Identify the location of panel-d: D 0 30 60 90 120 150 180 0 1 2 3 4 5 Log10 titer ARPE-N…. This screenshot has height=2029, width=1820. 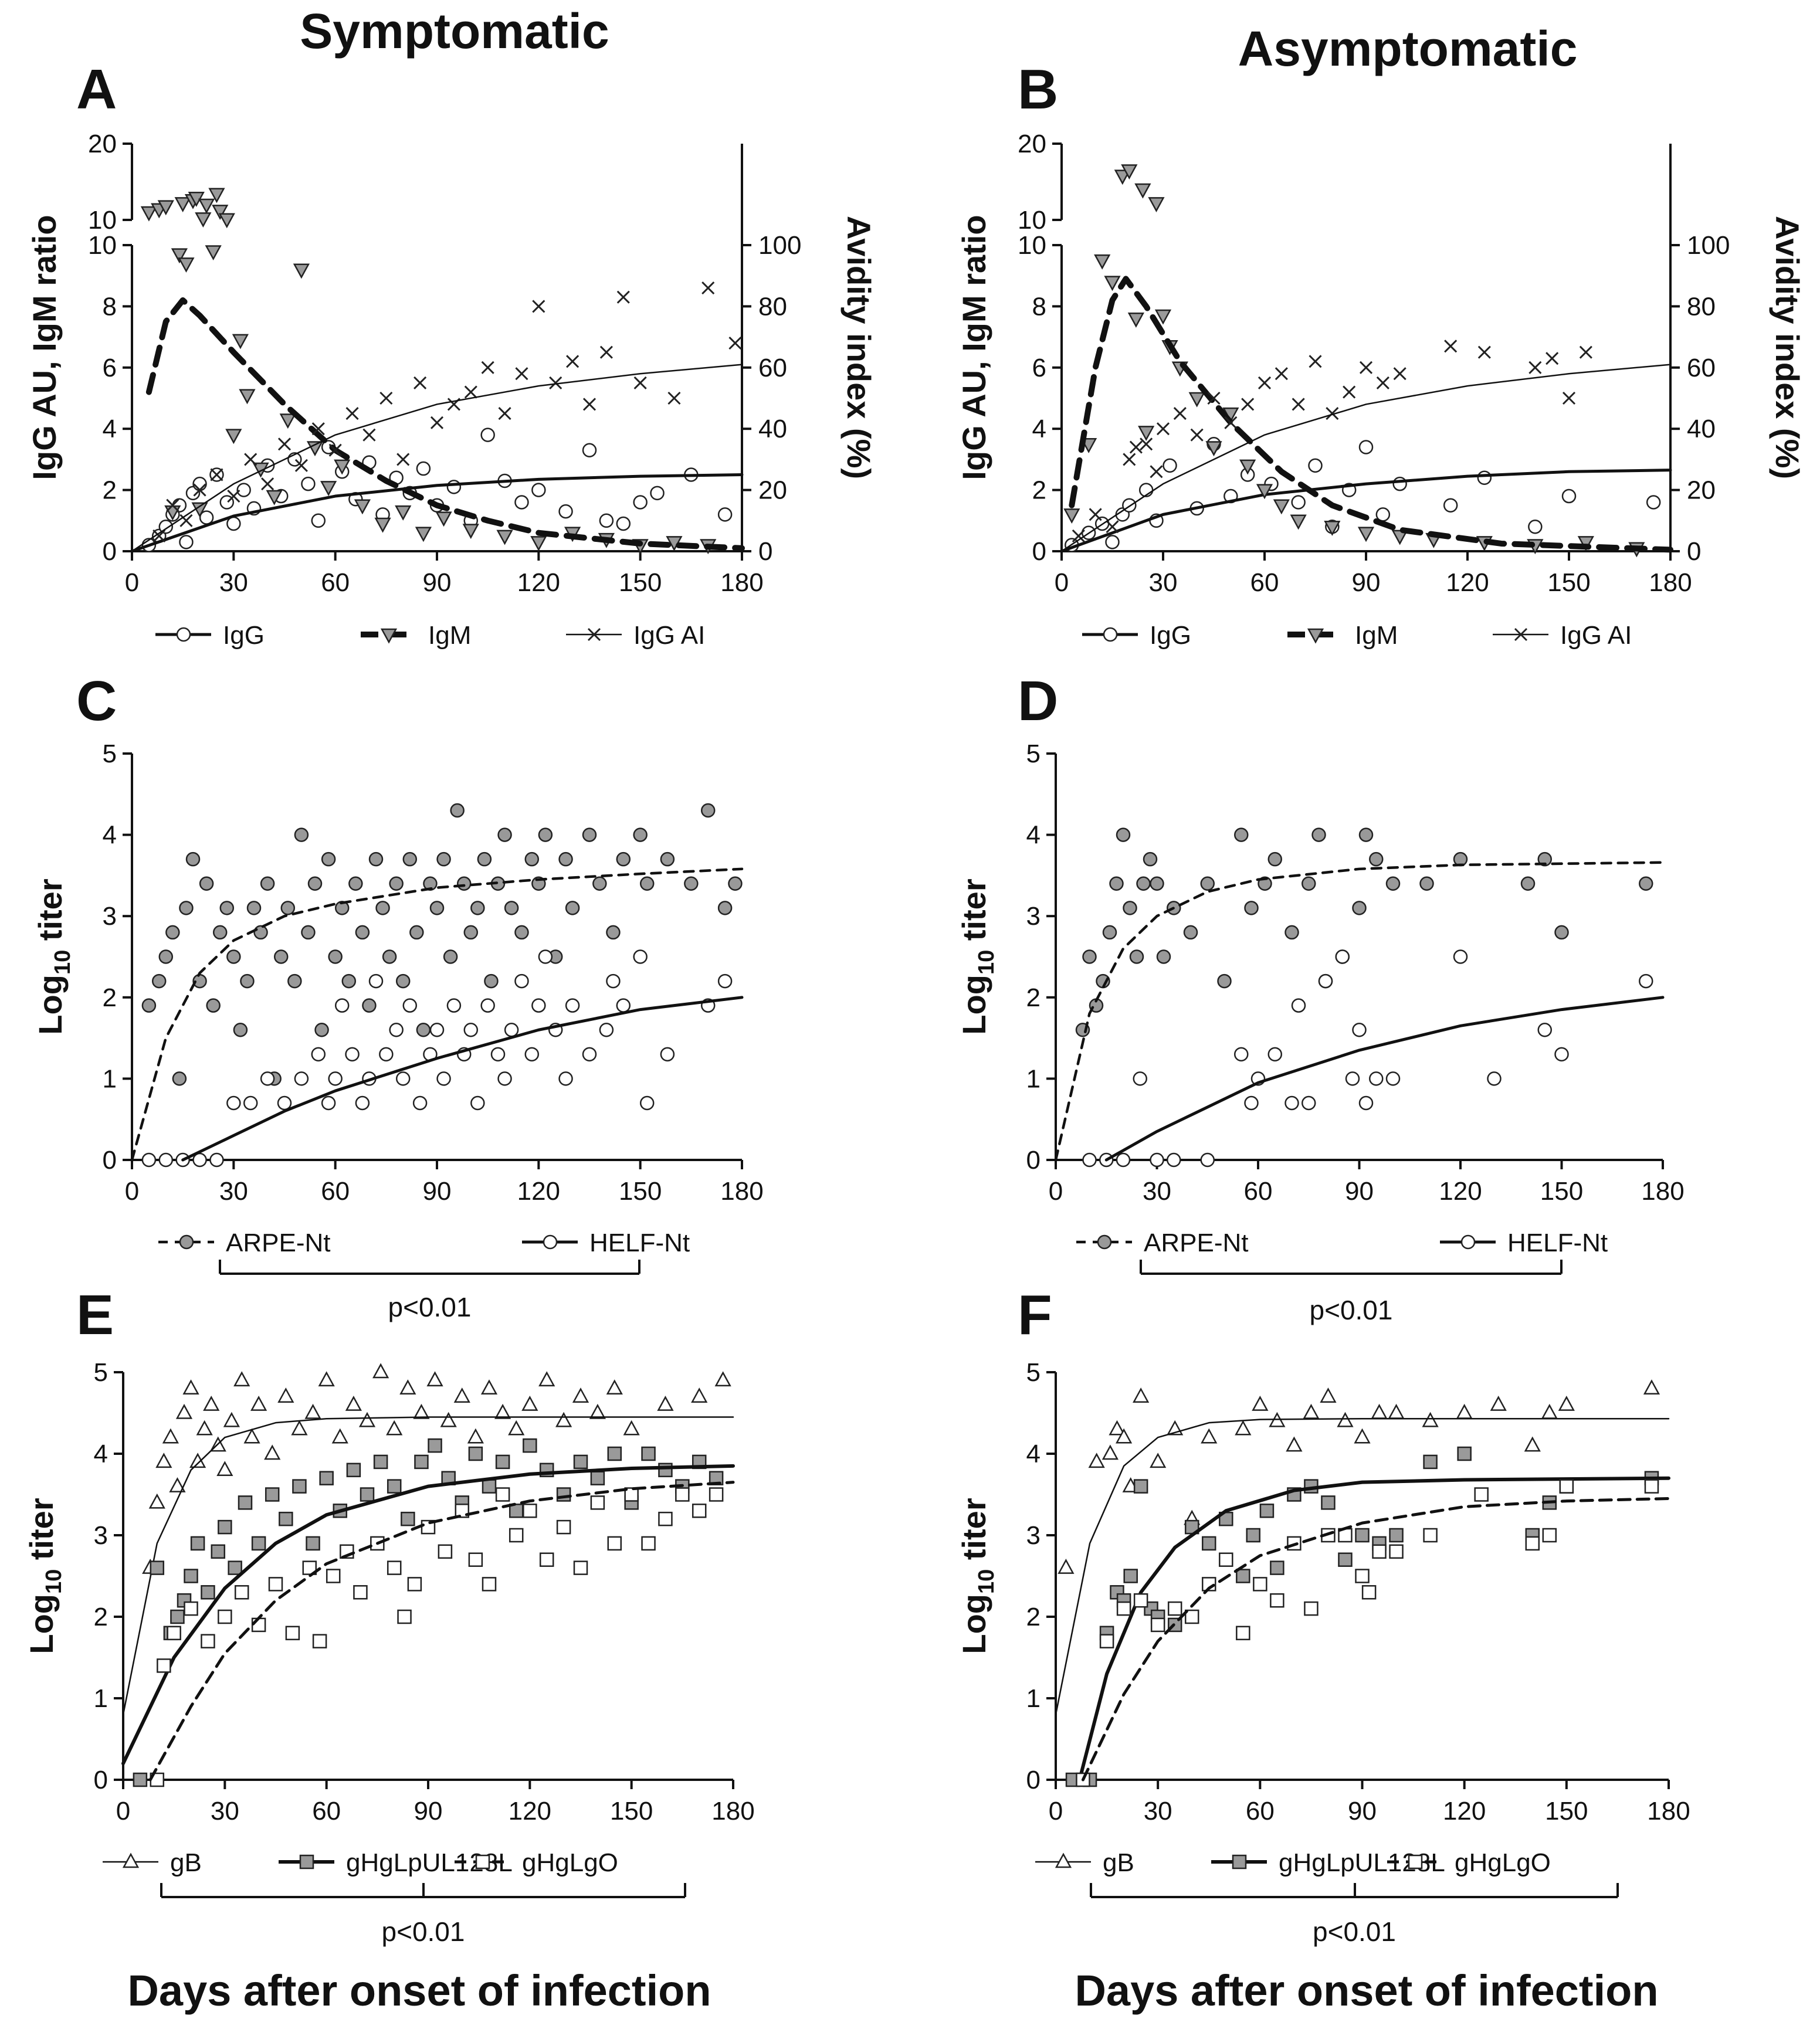
(1320, 997).